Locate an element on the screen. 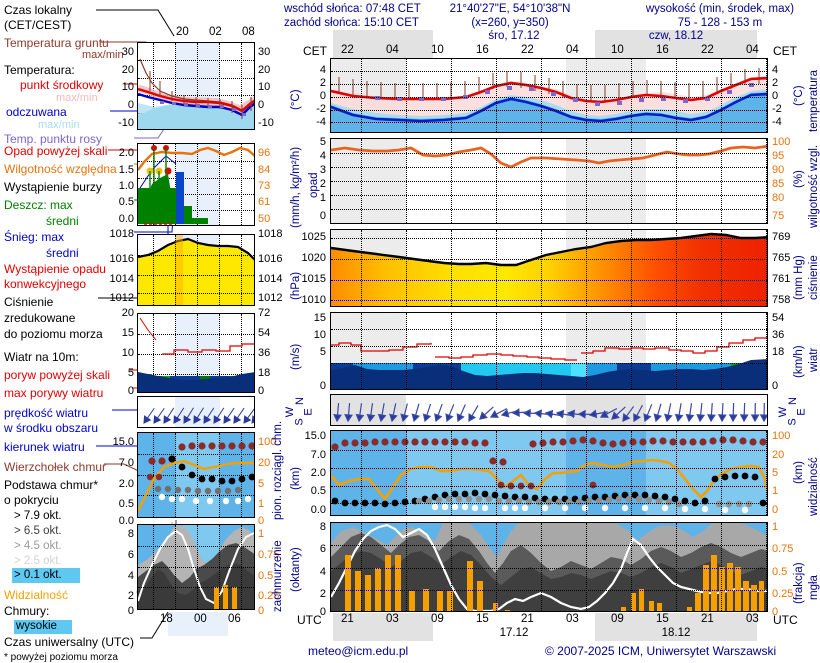  press-left-unit: (hPa) is located at coordinates (296, 286).